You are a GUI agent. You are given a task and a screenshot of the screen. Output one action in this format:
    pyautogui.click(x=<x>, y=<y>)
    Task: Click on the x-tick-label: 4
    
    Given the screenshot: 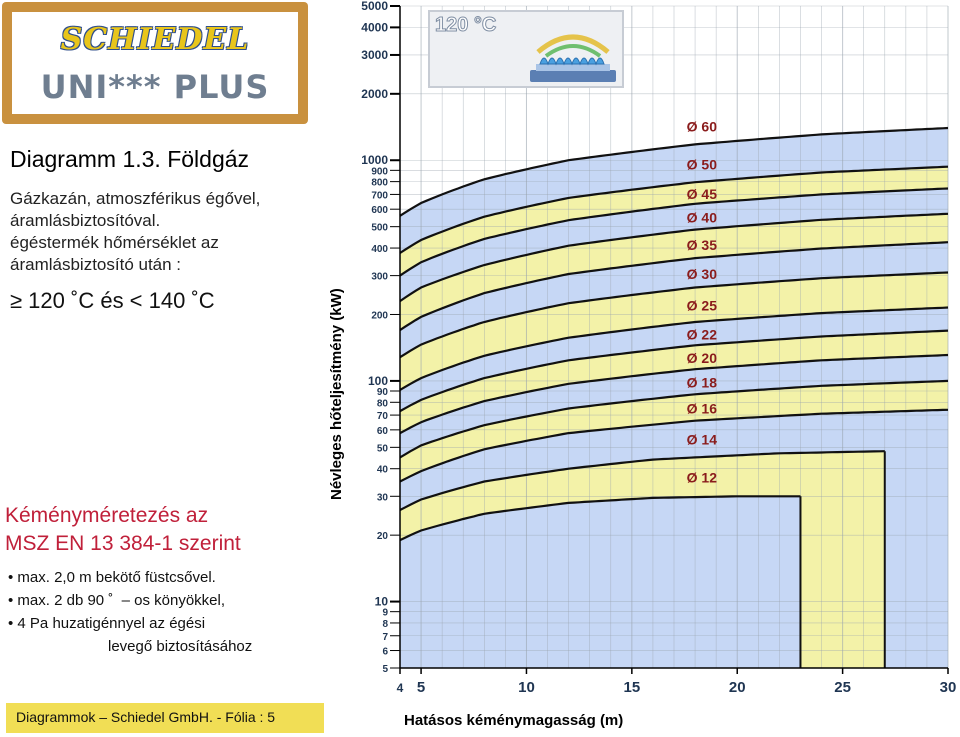 What is the action you would take?
    pyautogui.click(x=400, y=688)
    